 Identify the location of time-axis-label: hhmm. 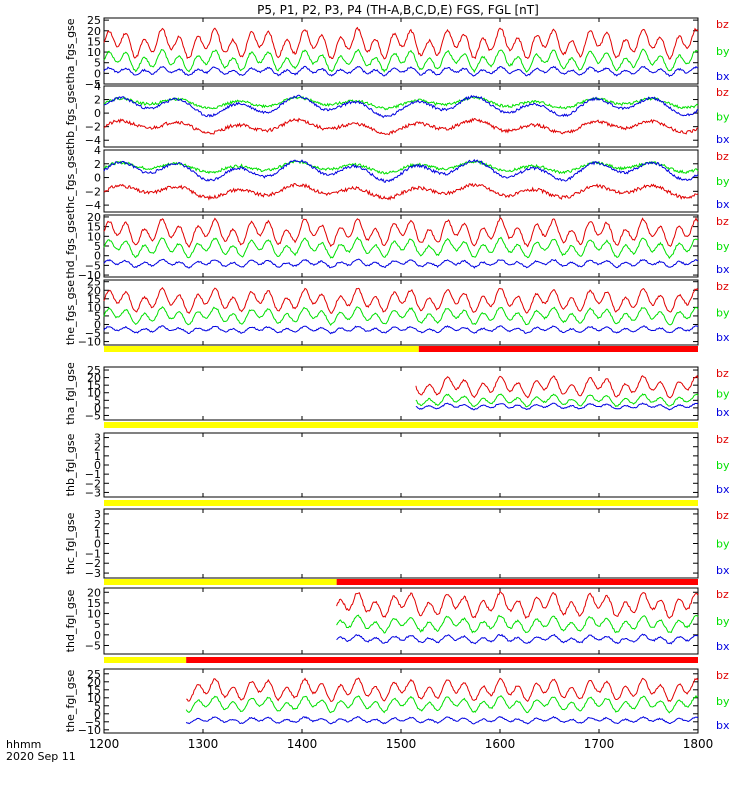
(23, 744).